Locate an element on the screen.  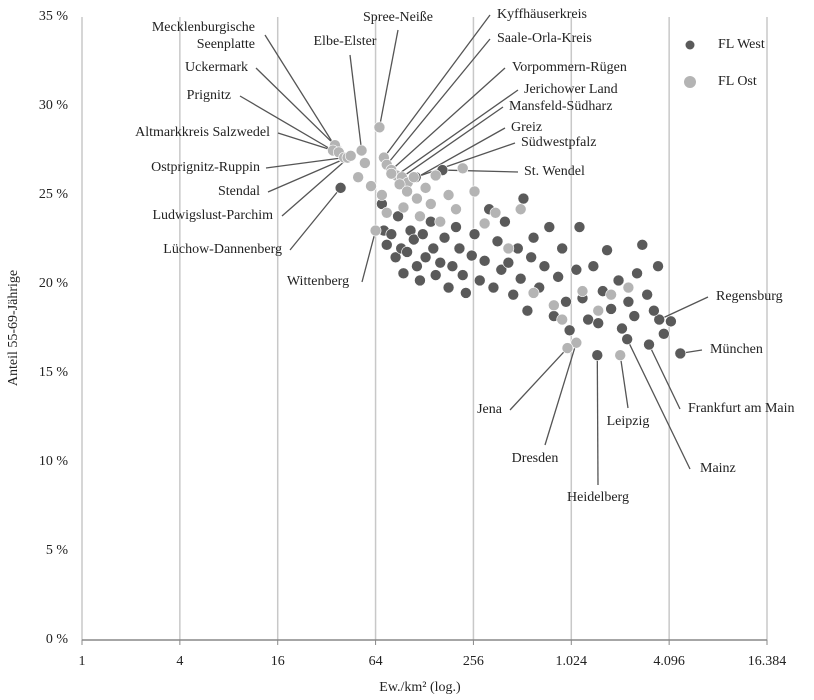
point-label: Prignitz is located at coordinates (209, 95).